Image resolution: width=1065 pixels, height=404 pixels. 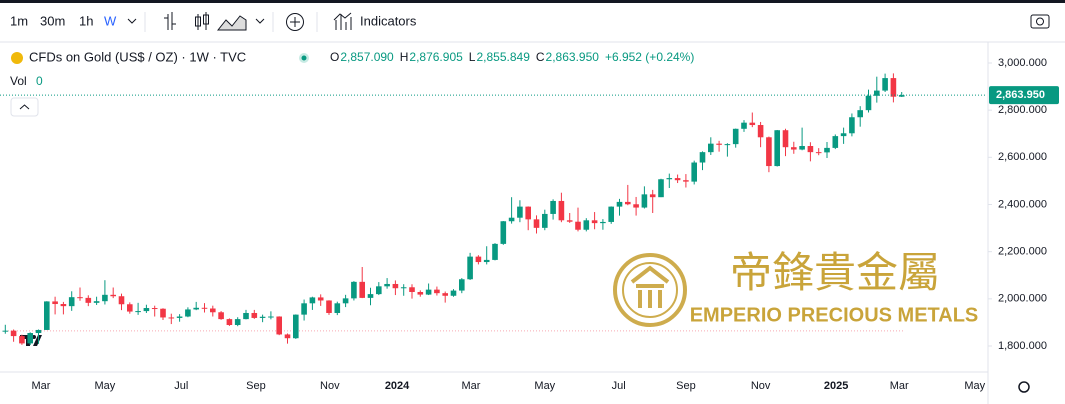 What do you see at coordinates (649, 57) in the screenshot?
I see `legend-change: +6.952 (+0.24%)` at bounding box center [649, 57].